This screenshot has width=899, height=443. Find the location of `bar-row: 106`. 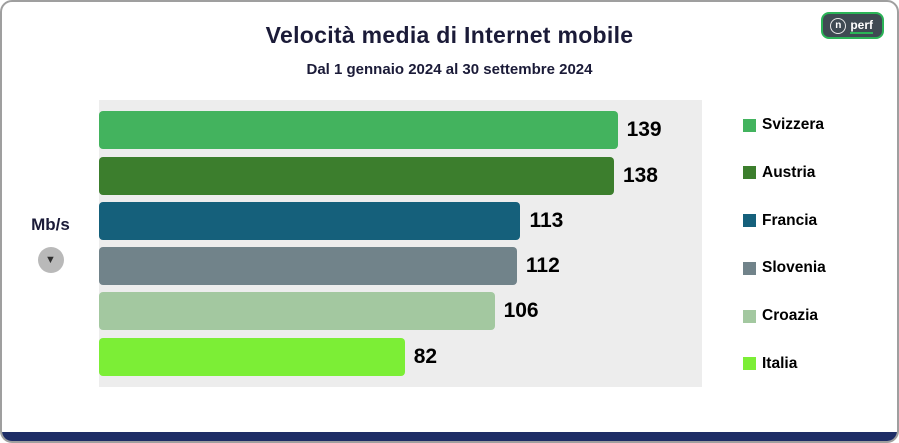

bar-row: 106 is located at coordinates (400, 311).